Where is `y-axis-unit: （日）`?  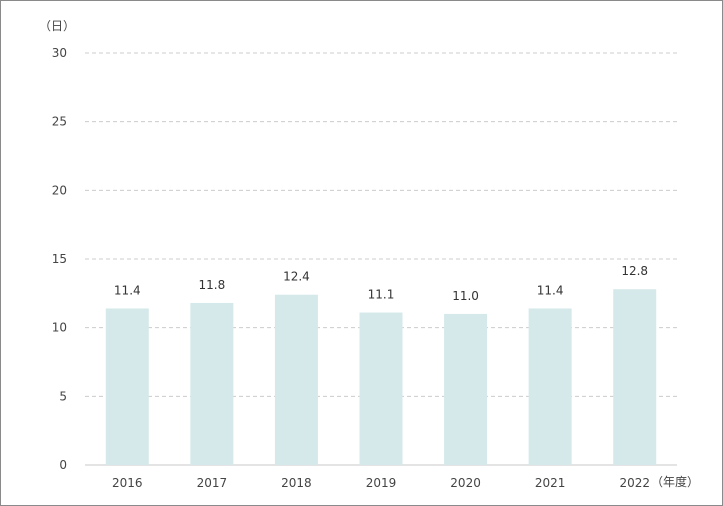 y-axis-unit: （日） is located at coordinates (57, 26).